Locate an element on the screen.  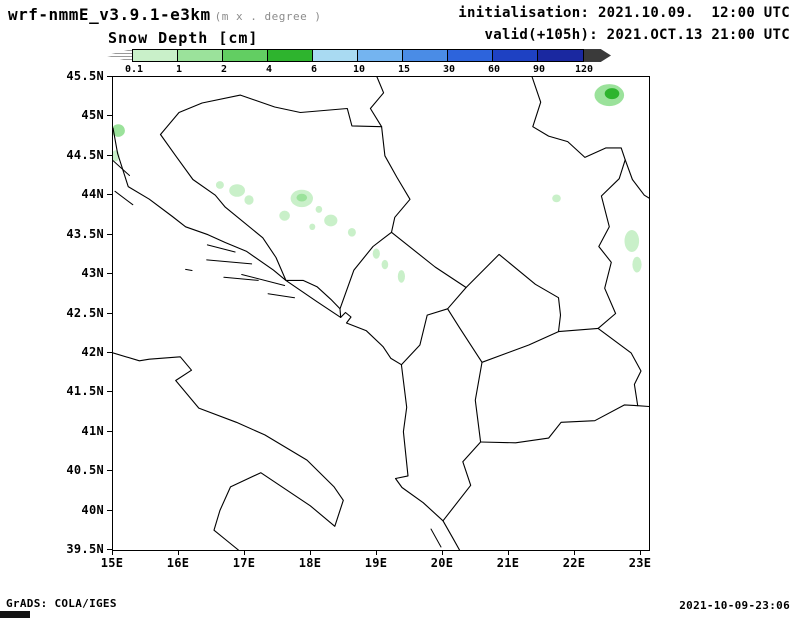
coastline-italy is located at coordinates (228, 451).